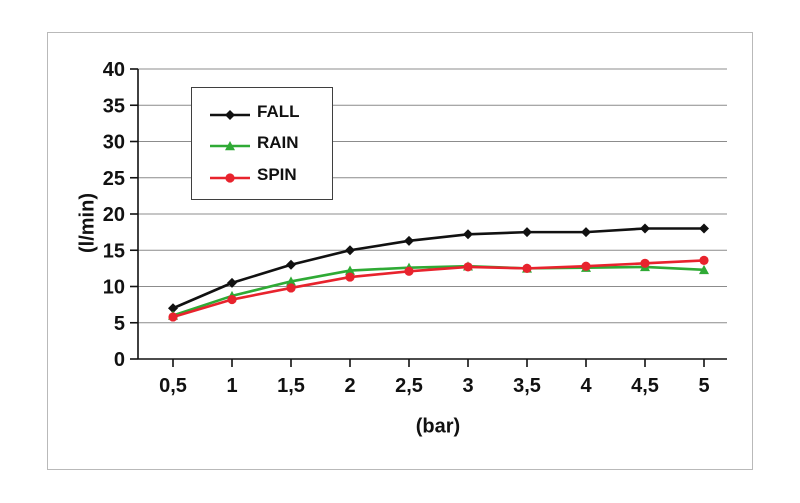  Describe the element at coordinates (277, 175) in the screenshot. I see `legend-label-spin: SPIN` at that location.